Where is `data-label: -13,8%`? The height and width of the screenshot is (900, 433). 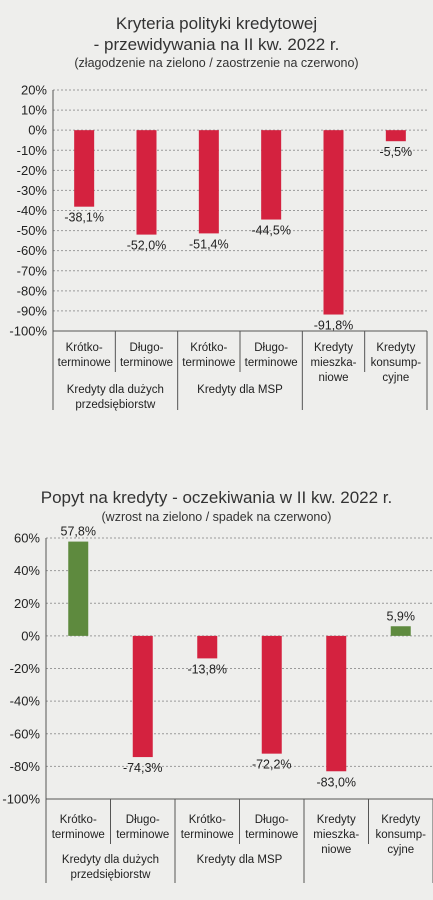 data-label: -13,8% is located at coordinates (207, 669).